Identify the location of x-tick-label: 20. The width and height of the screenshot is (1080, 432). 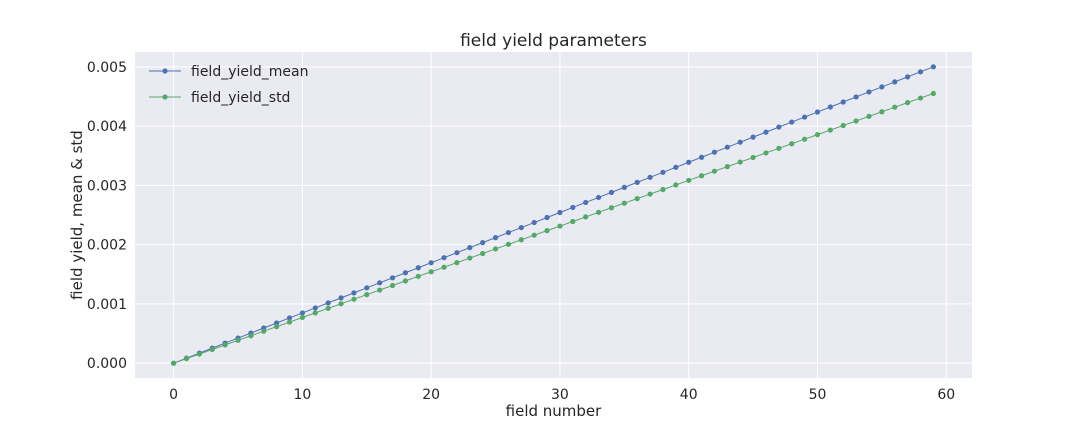
(431, 395).